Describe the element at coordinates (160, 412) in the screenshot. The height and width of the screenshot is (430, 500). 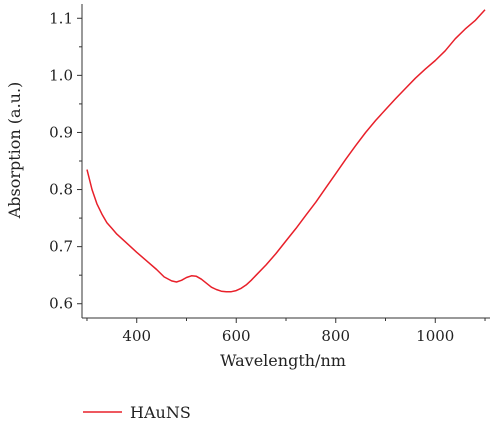
I see `legend-label-hauns: HAuNS` at that location.